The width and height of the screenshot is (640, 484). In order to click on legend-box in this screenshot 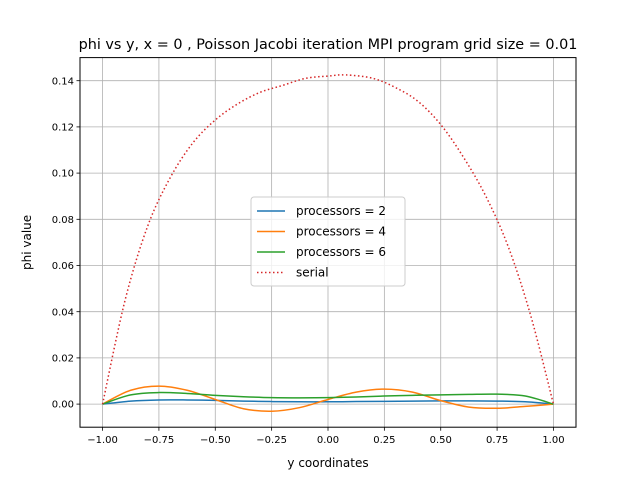, I will do `click(328, 241)`.